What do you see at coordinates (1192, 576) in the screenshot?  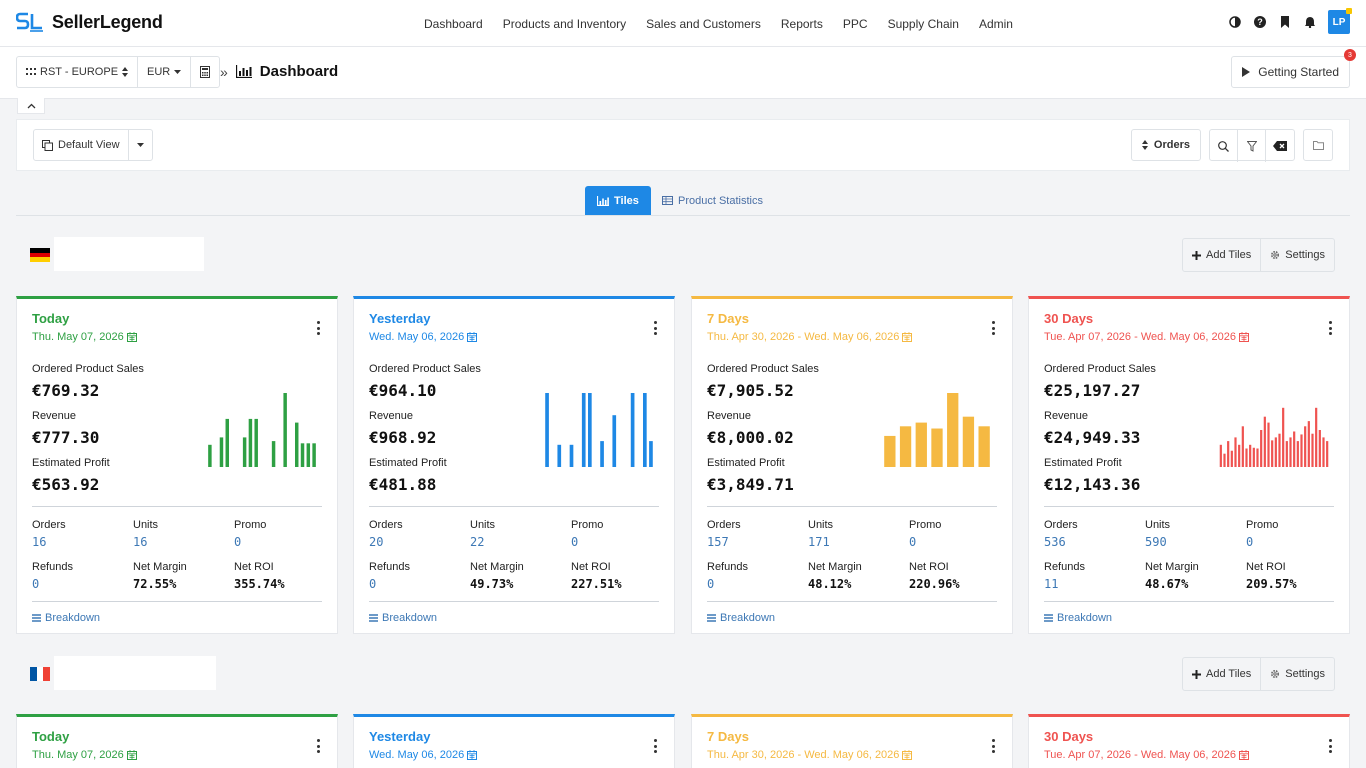 I see `net-margin-stat: Net Margin 48.67%` at bounding box center [1192, 576].